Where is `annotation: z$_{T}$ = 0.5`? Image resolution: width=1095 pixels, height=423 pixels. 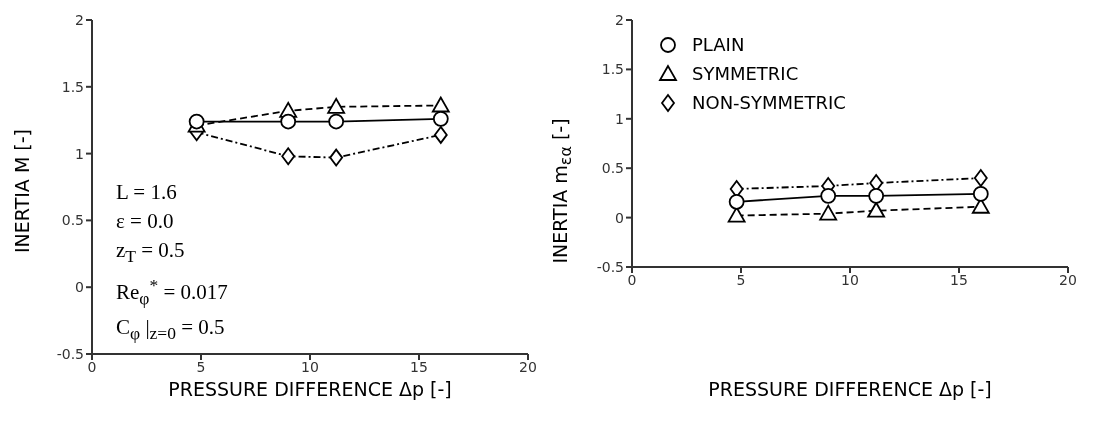
annotation: z$_{T}$ = 0.5 is located at coordinates (151, 253).